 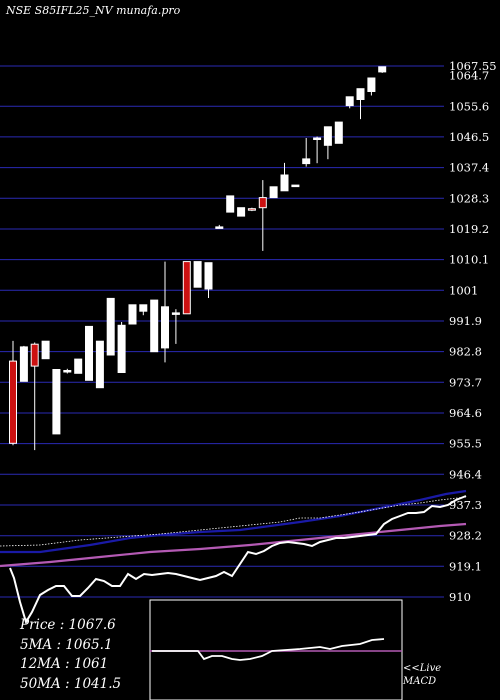 What do you see at coordinates (465, 321) in the screenshot?
I see `y-tick-label: 991.9` at bounding box center [465, 321].